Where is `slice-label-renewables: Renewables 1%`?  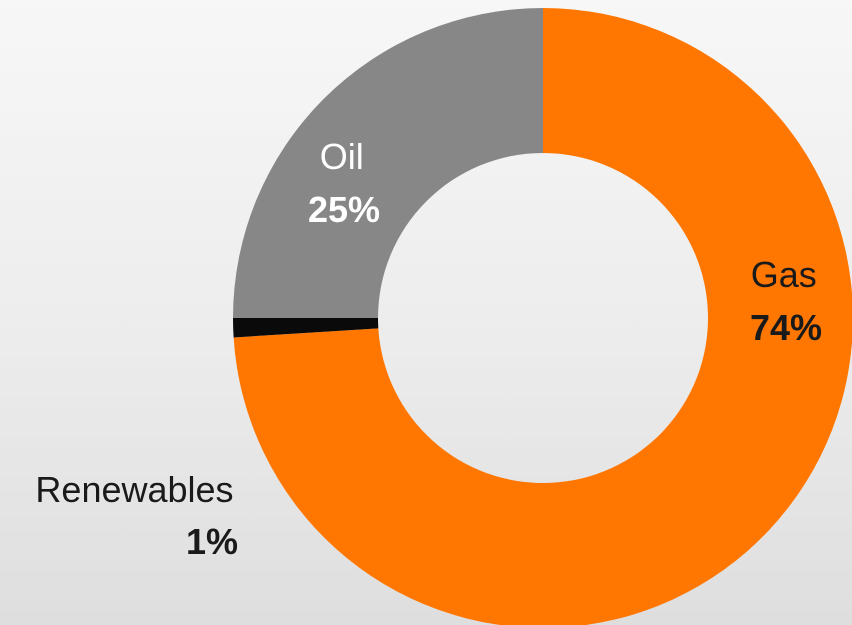 slice-label-renewables: Renewables 1% is located at coordinates (136, 515).